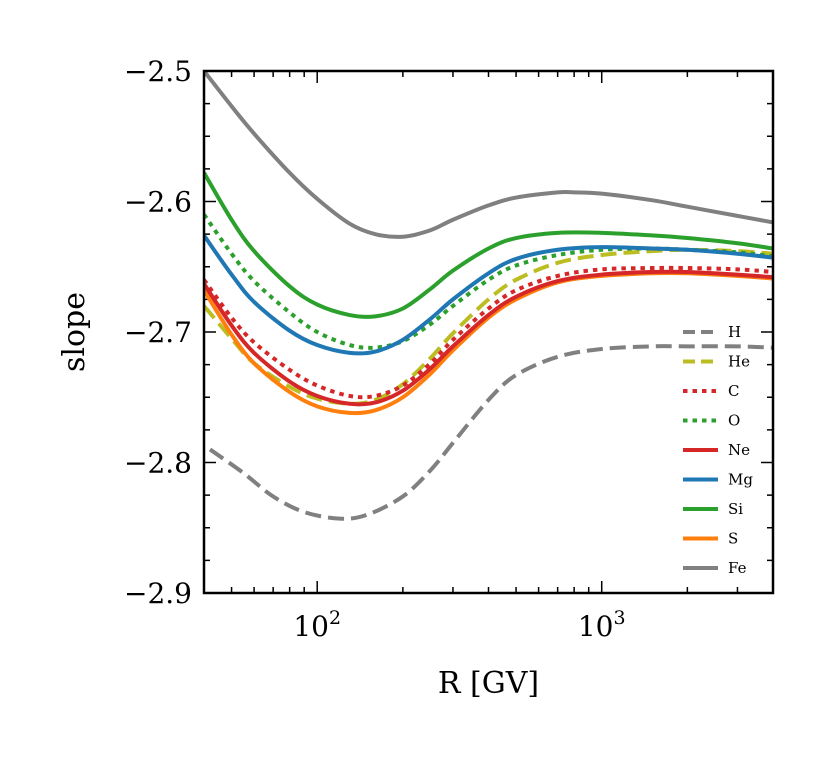 The height and width of the screenshot is (759, 830). What do you see at coordinates (734, 421) in the screenshot?
I see `legend-label-o: O` at bounding box center [734, 421].